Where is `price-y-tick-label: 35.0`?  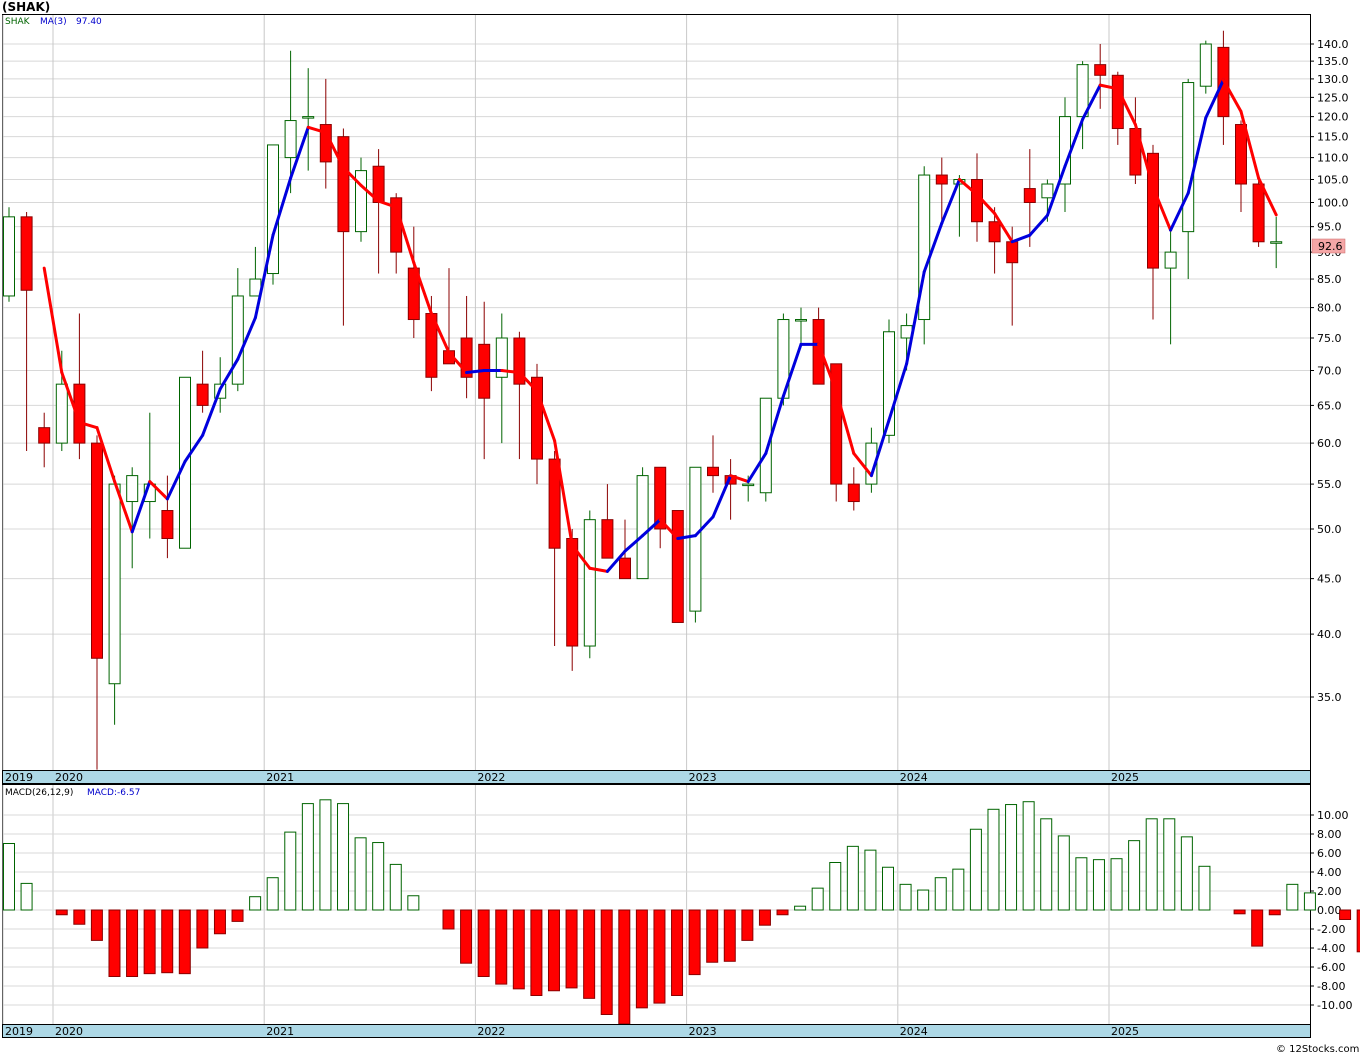 price-y-tick-label: 35.0 is located at coordinates (1329, 697).